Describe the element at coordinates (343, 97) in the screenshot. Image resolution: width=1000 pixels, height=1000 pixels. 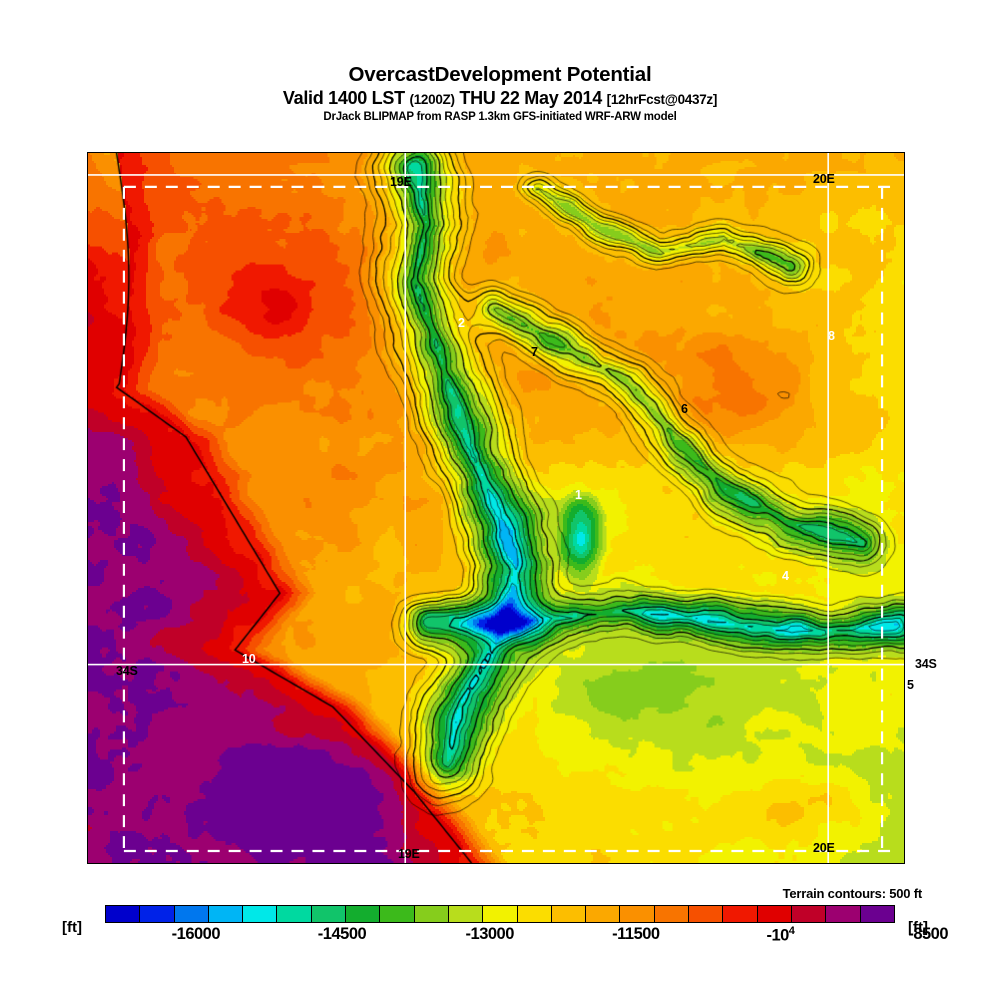
I see `valid-prefix: Valid 1400 LST` at that location.